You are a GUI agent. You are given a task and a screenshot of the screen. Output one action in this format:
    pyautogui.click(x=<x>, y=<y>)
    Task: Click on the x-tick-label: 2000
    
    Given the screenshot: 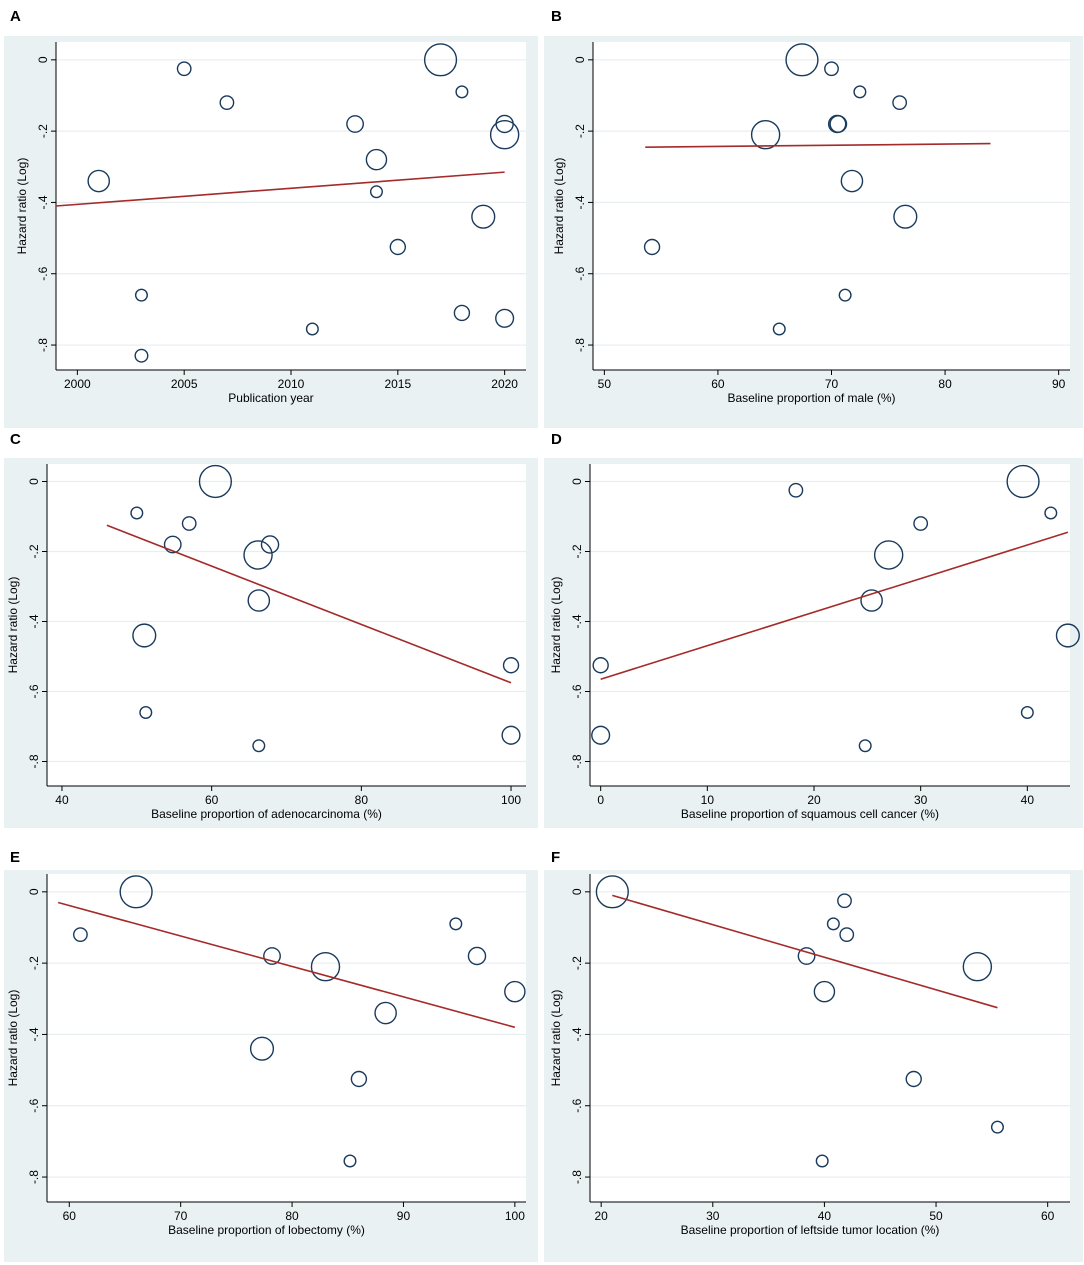 What is the action you would take?
    pyautogui.click(x=77, y=384)
    